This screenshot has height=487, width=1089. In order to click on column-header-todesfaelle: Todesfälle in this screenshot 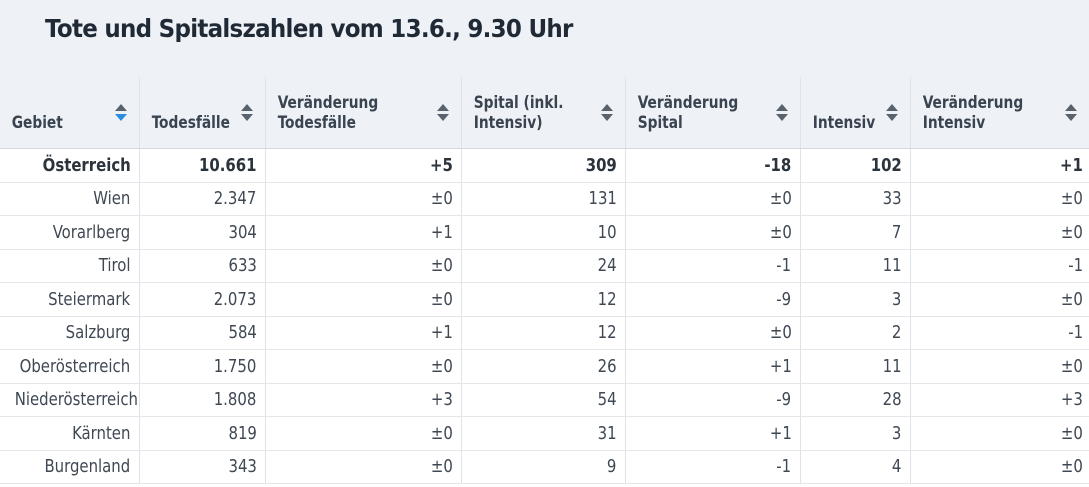, I will do `click(202, 113)`.